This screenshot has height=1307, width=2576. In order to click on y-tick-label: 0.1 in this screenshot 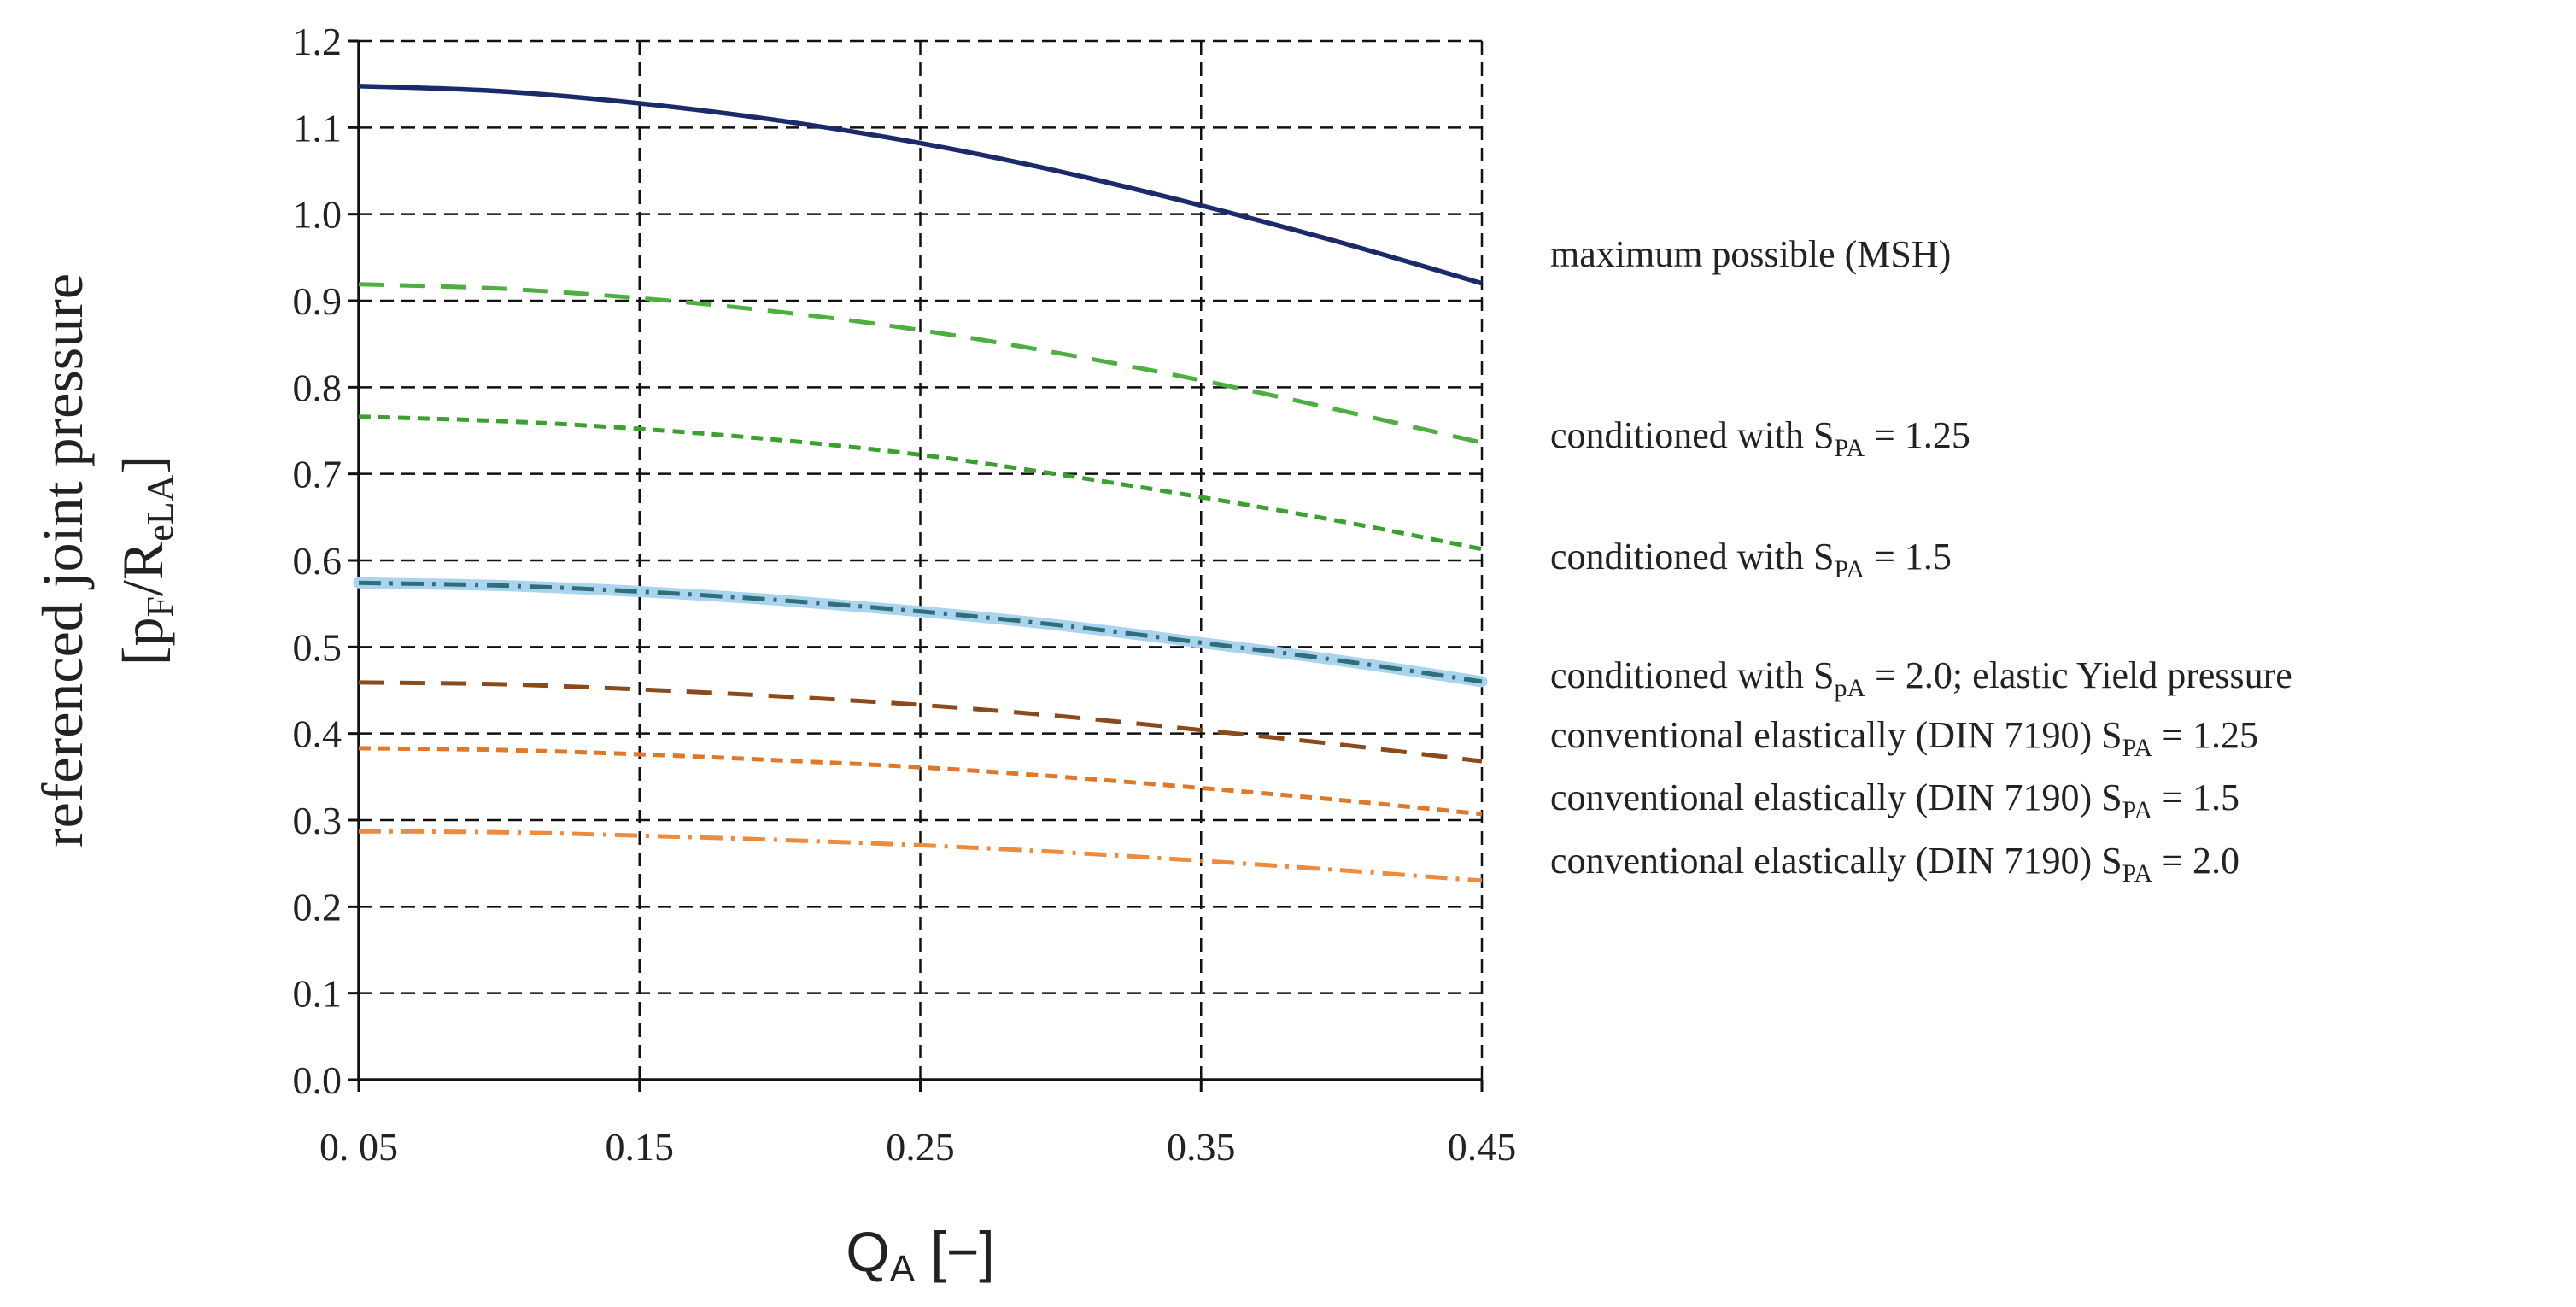, I will do `click(317, 994)`.